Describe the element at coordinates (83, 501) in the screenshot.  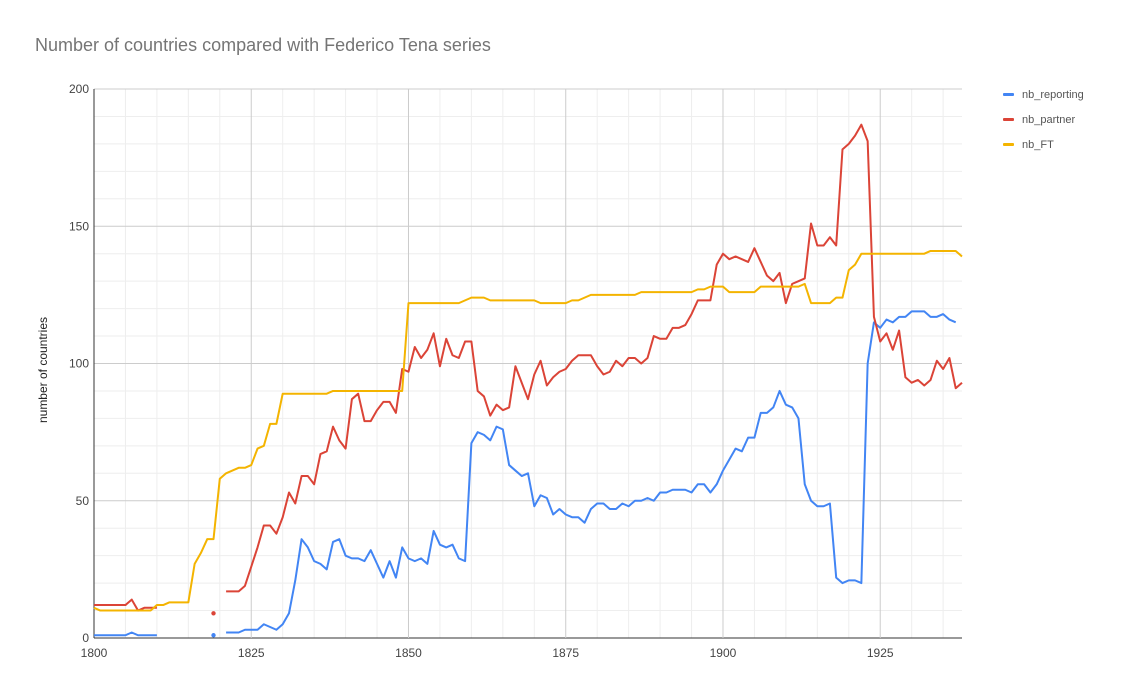
I see `y-tick-label: 50` at that location.